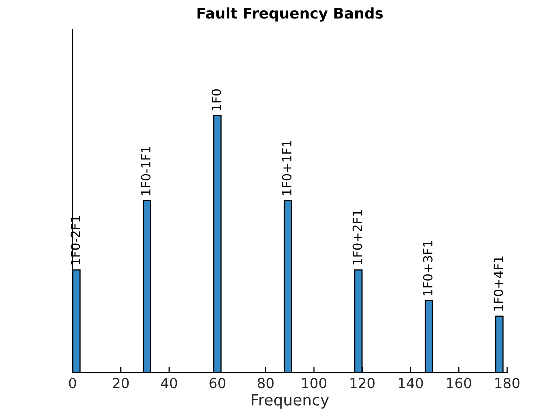  Describe the element at coordinates (169, 383) in the screenshot. I see `x-tick-label: 40` at that location.